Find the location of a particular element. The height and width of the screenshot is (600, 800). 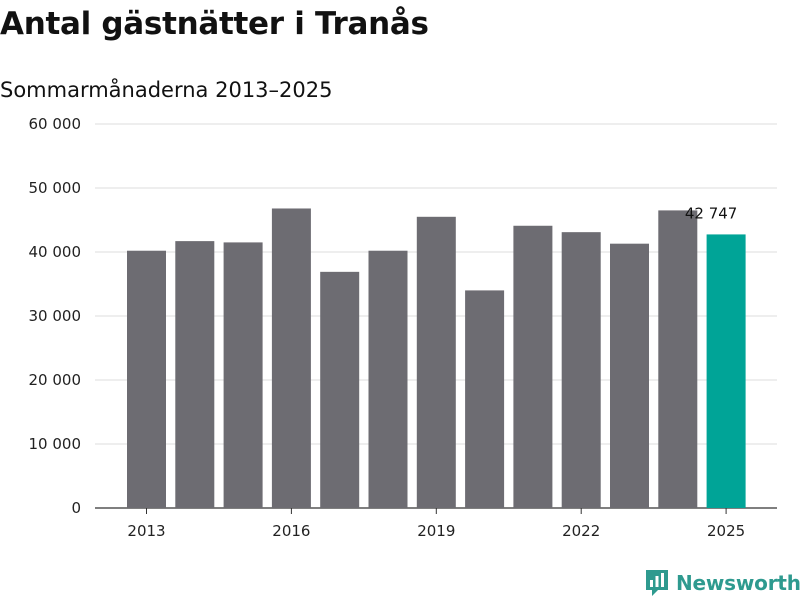

bar-2014 is located at coordinates (195, 374).